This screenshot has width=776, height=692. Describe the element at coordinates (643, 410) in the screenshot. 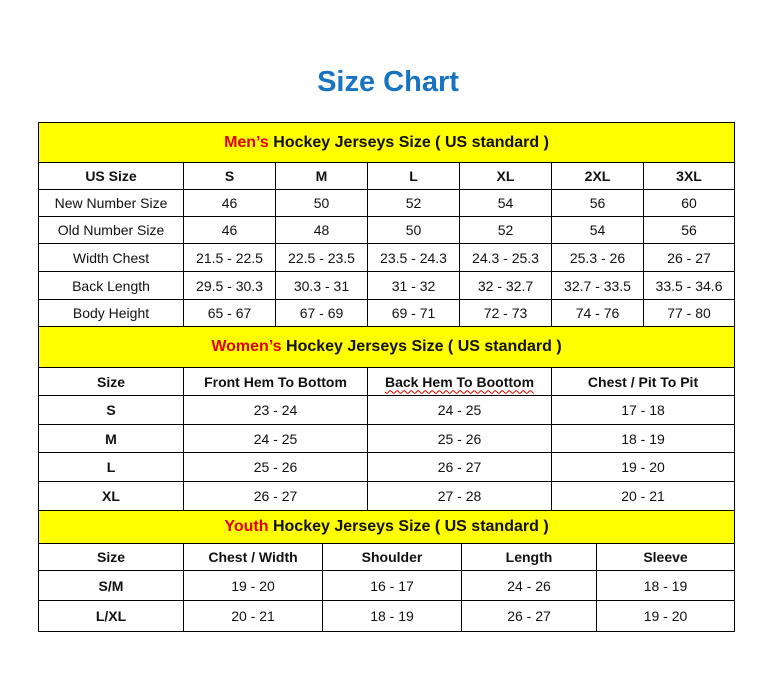

I see `table-cell: 17 - 18` at that location.